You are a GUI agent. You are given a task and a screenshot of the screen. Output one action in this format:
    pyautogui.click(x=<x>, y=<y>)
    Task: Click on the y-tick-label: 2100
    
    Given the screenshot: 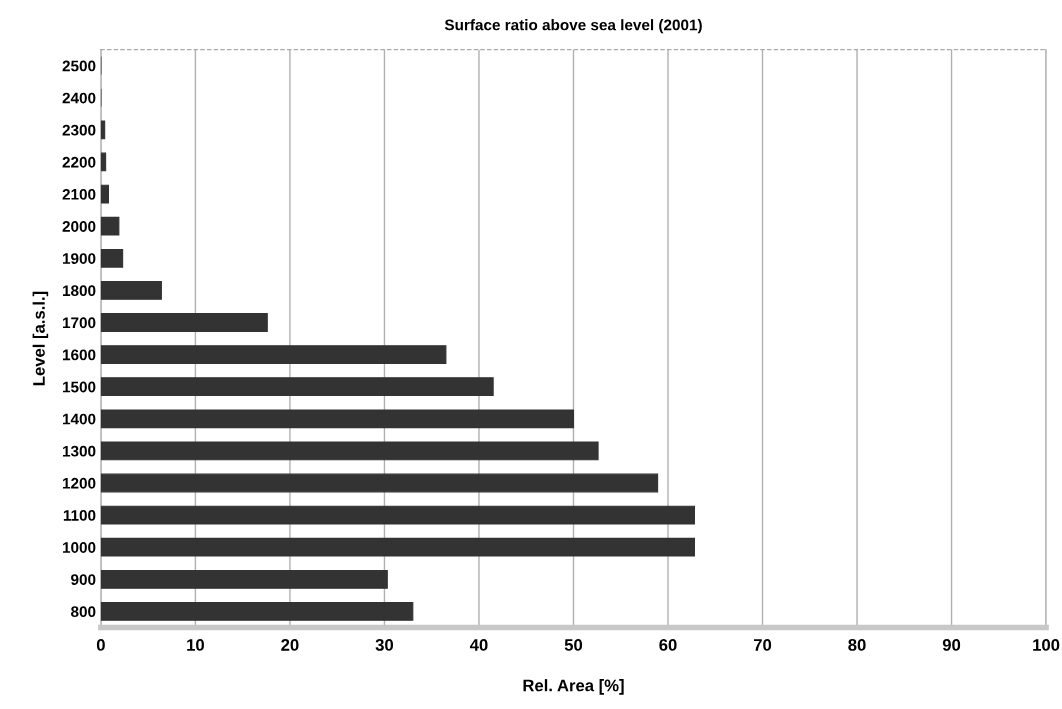 What is the action you would take?
    pyautogui.click(x=79, y=194)
    